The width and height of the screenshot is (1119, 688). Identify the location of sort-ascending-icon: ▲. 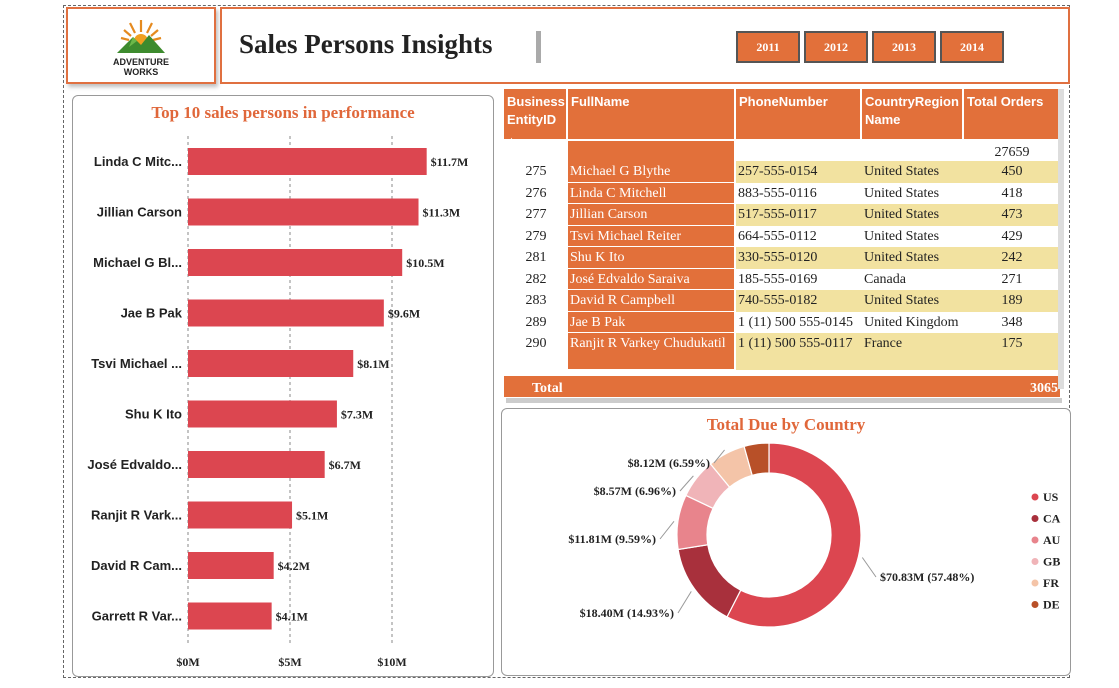
(511, 140).